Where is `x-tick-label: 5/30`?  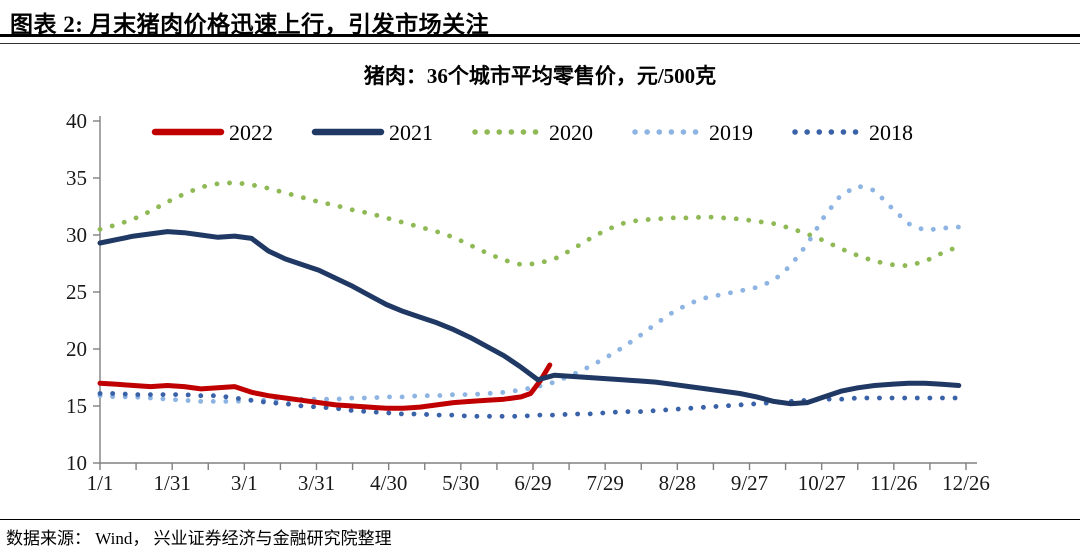 x-tick-label: 5/30 is located at coordinates (460, 483).